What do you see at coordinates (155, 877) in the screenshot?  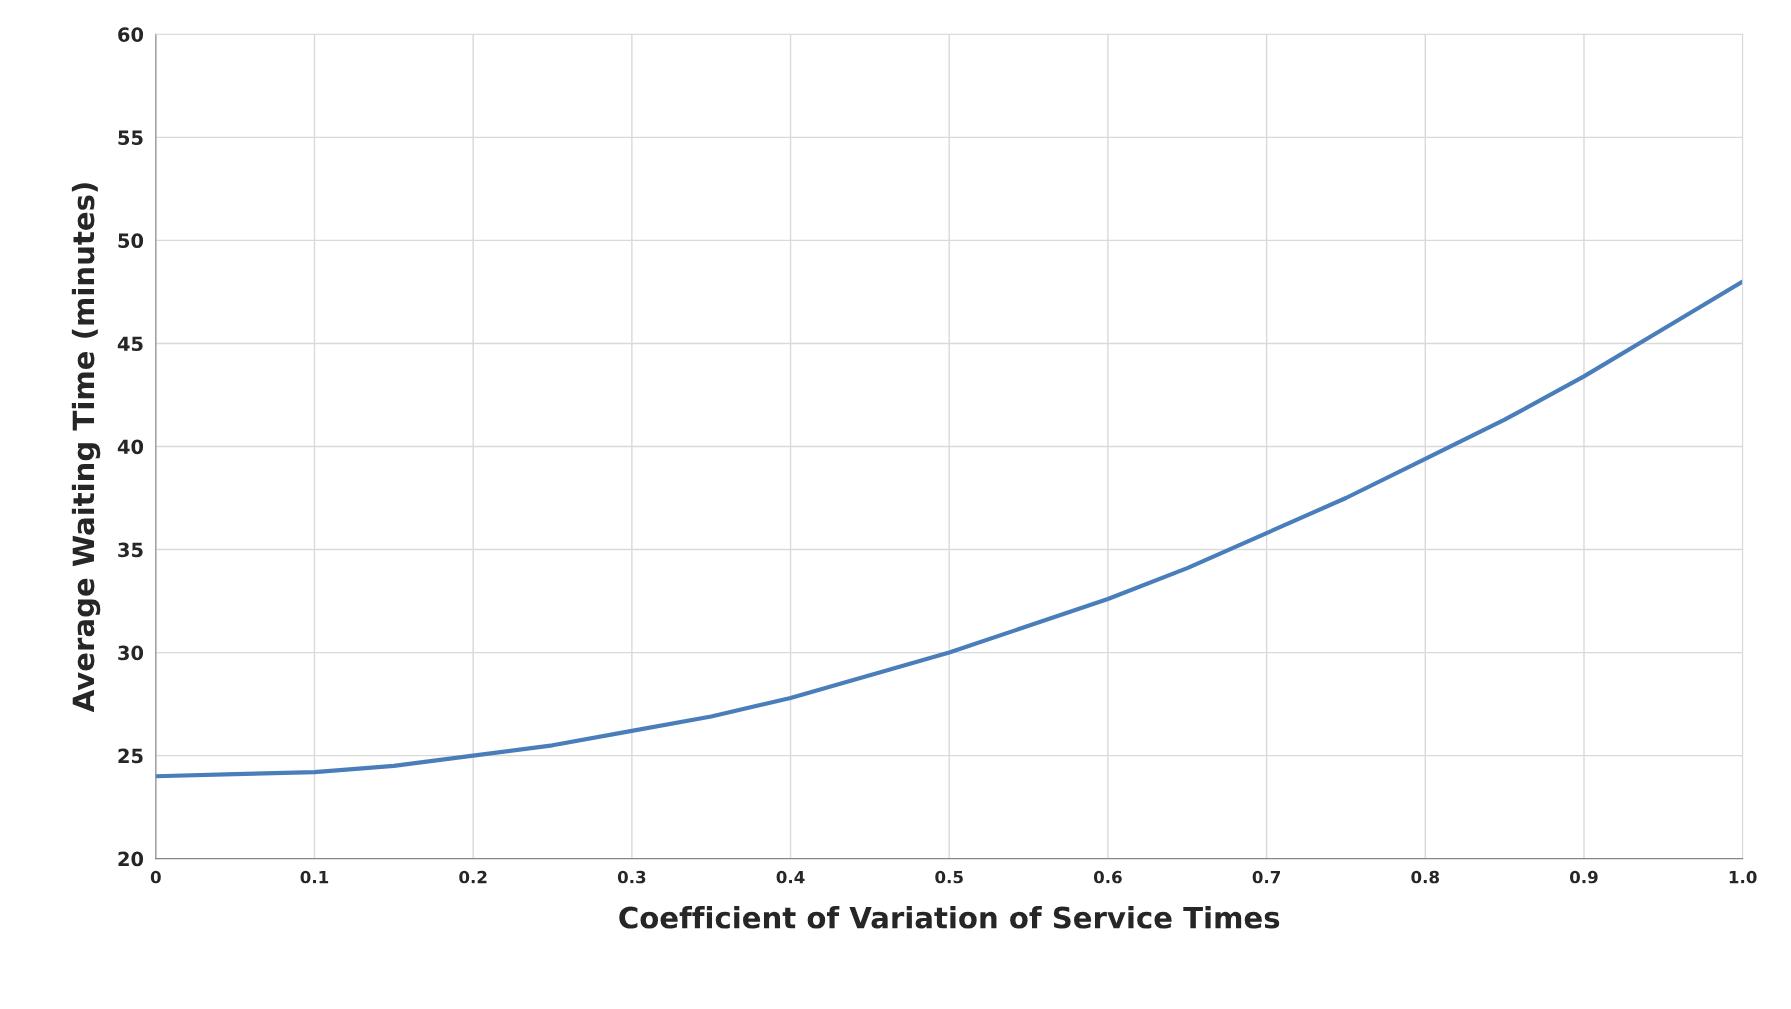 I see `x-tick-label: 0` at bounding box center [155, 877].